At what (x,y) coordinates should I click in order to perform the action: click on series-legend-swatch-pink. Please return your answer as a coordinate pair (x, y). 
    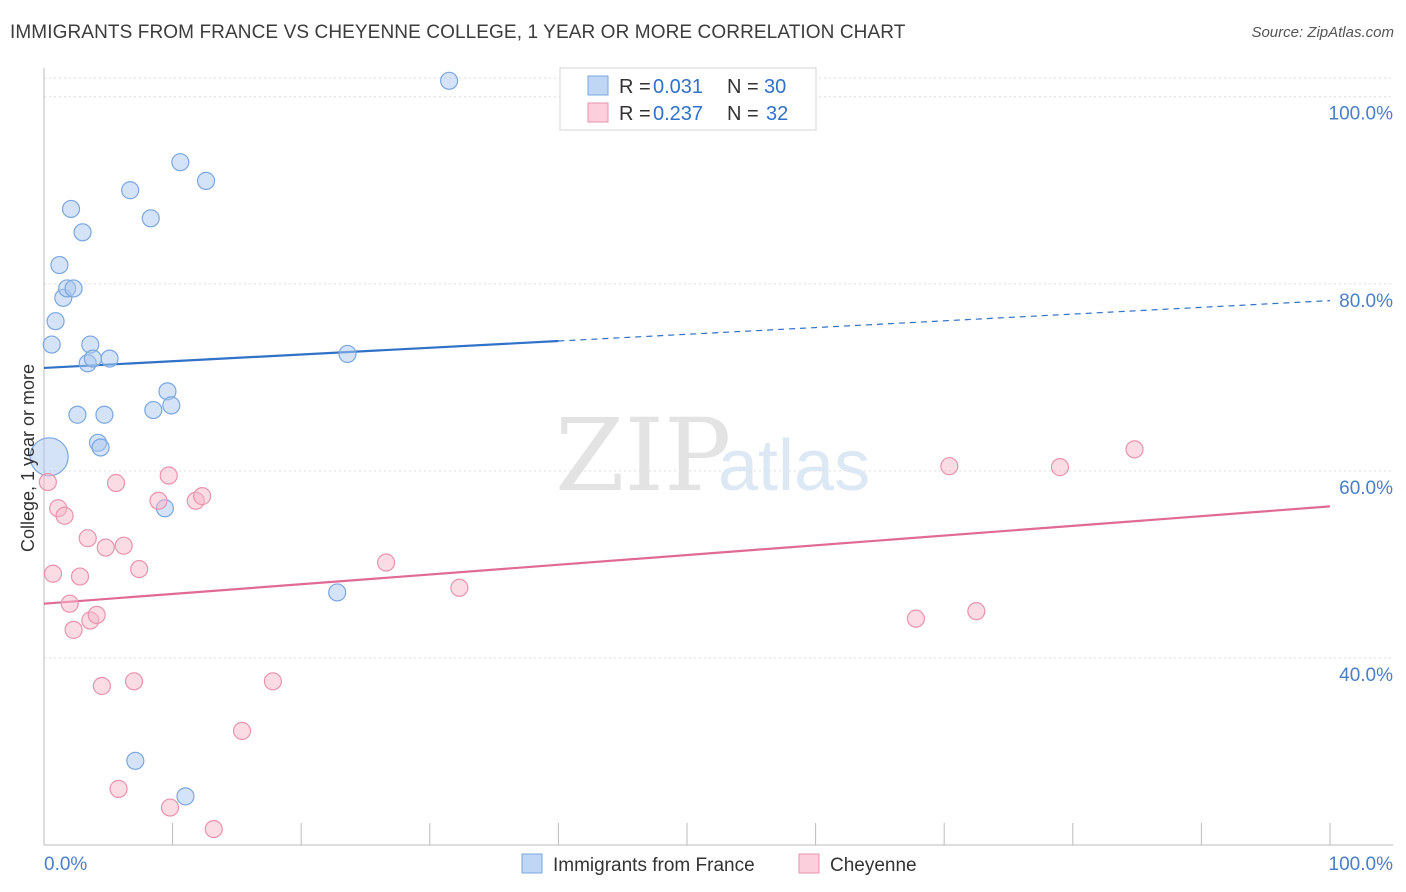
    Looking at the image, I should click on (809, 863).